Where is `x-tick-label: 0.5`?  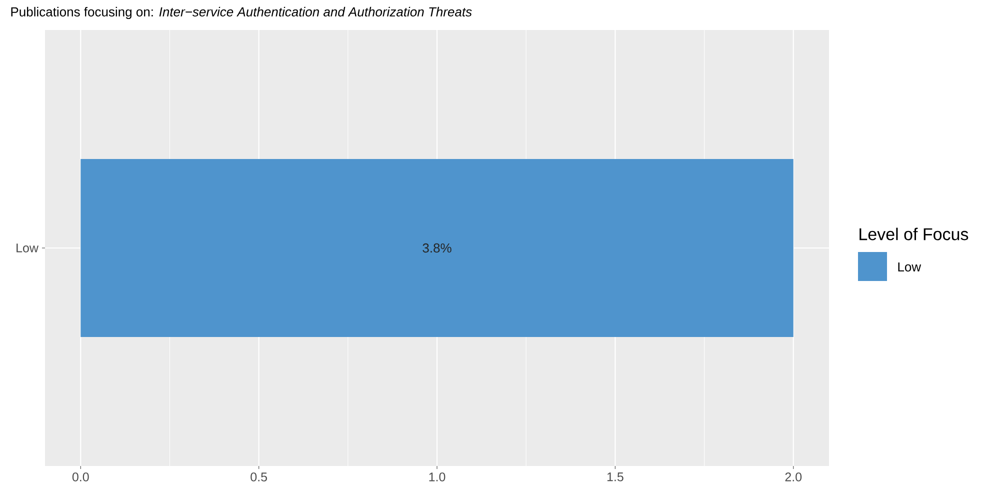
x-tick-label: 0.5 is located at coordinates (258, 477).